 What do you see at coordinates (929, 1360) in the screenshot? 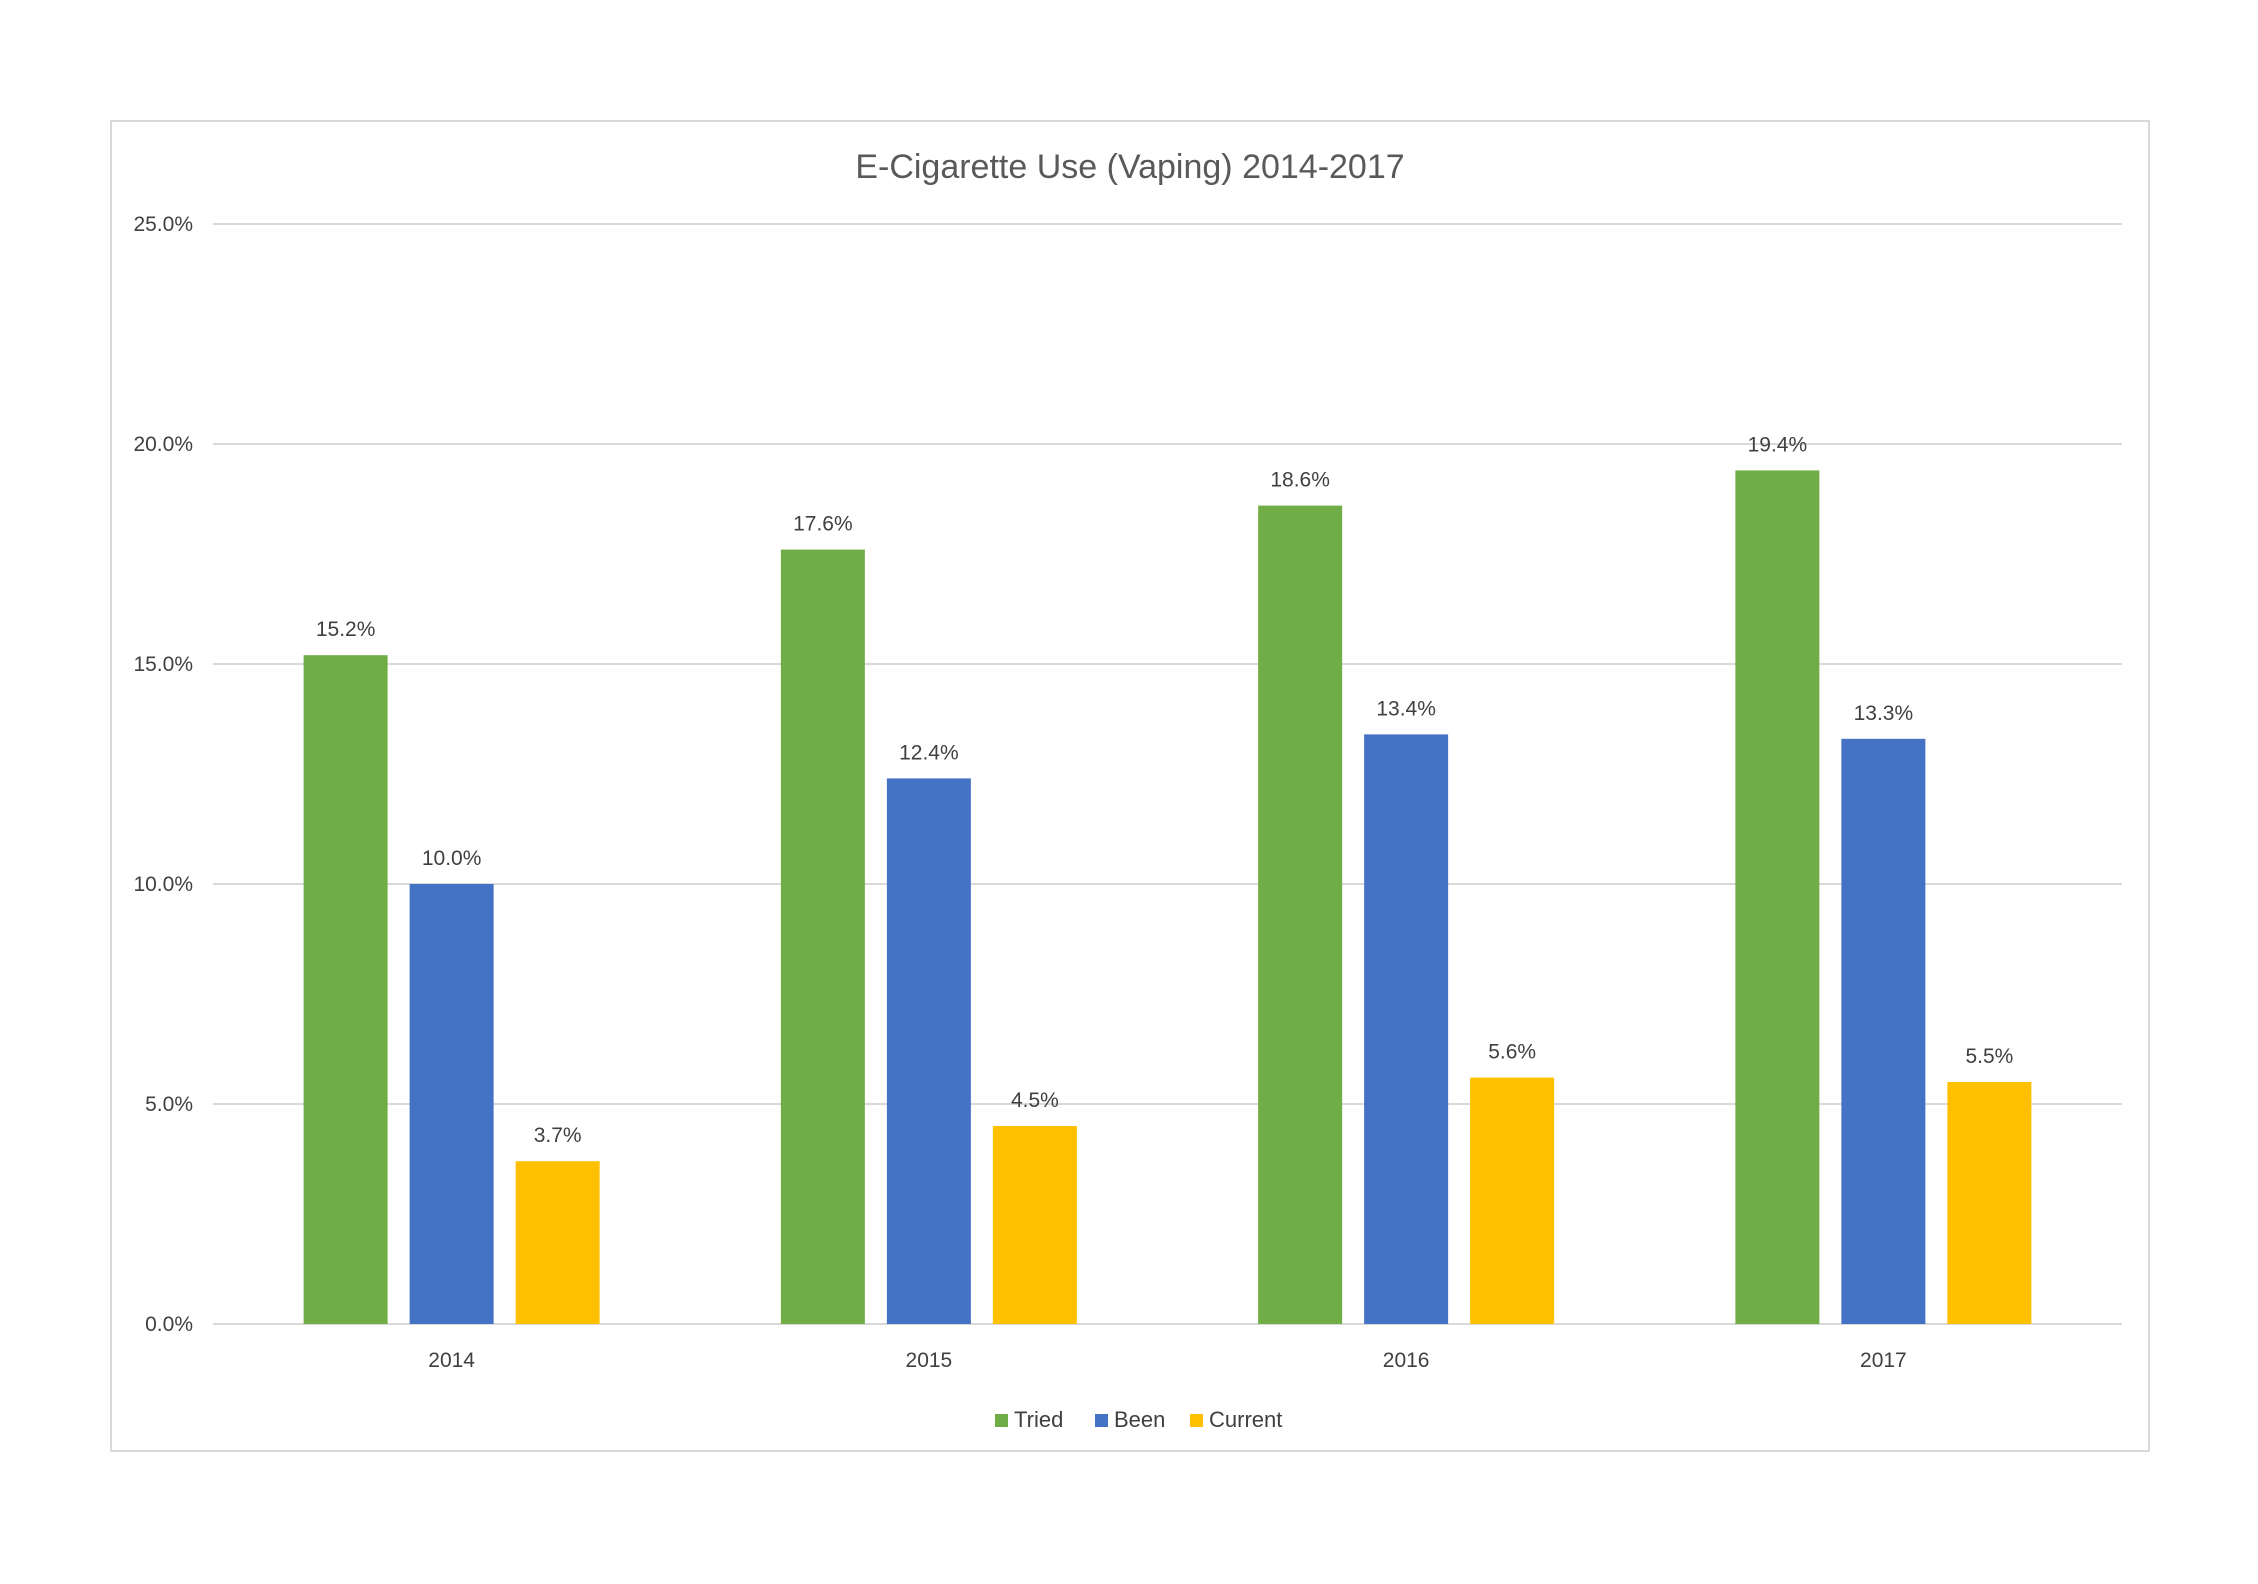
I see `x-category-label: 2015` at bounding box center [929, 1360].